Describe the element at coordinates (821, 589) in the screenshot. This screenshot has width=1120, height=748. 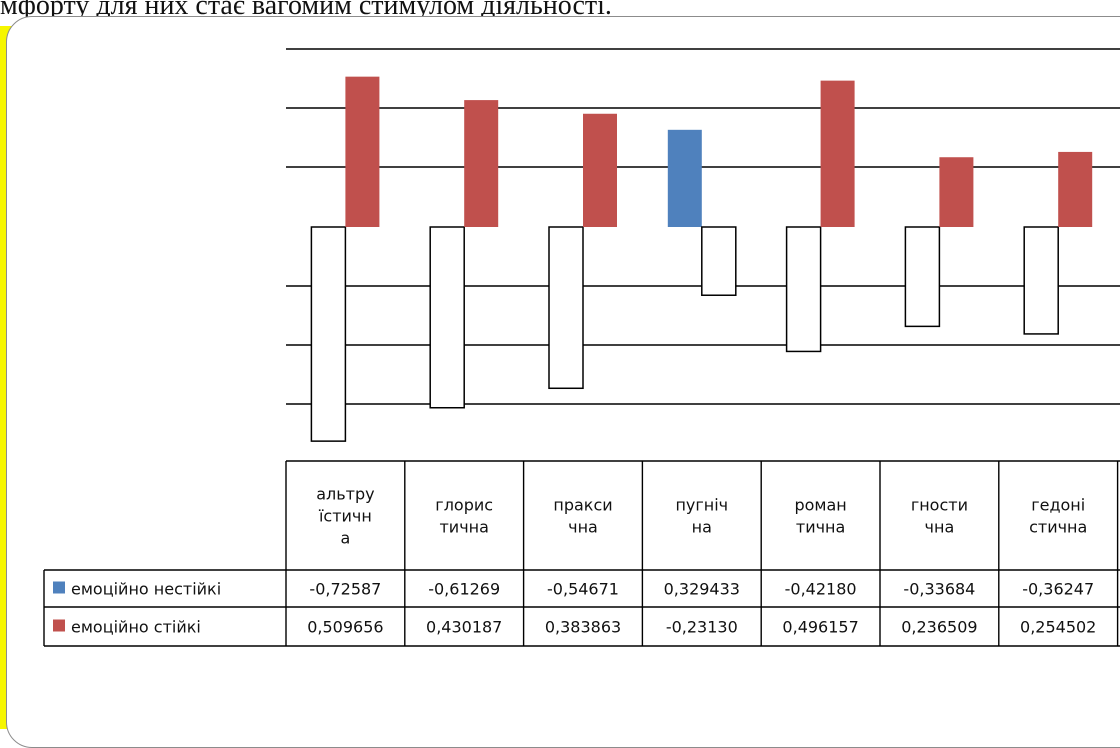
I see `data-label: -0,42180` at that location.